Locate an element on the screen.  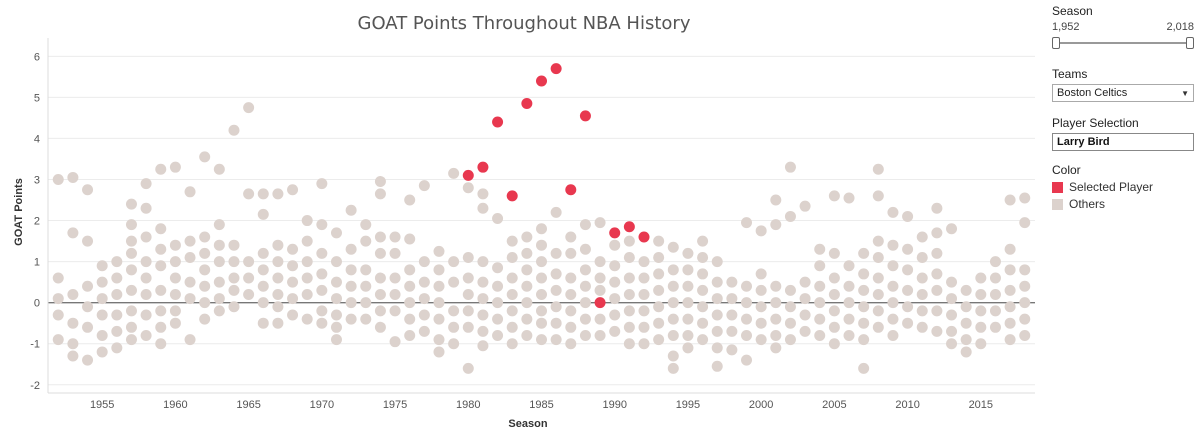
teams-dropdown: Boston Celtics ▼ is located at coordinates (1123, 93).